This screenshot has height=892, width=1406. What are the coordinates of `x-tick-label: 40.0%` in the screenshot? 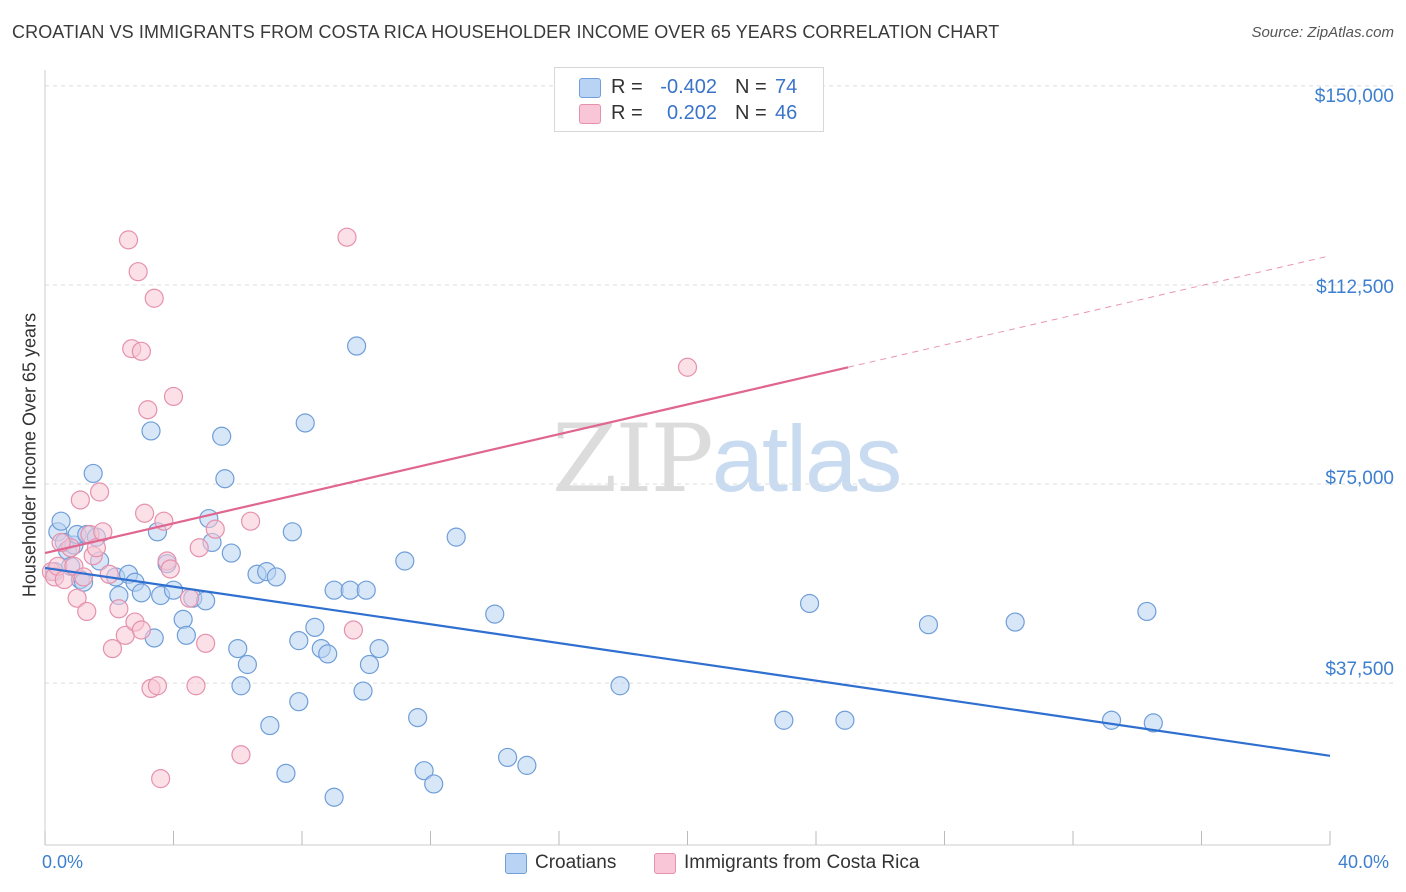 It's located at (1364, 862).